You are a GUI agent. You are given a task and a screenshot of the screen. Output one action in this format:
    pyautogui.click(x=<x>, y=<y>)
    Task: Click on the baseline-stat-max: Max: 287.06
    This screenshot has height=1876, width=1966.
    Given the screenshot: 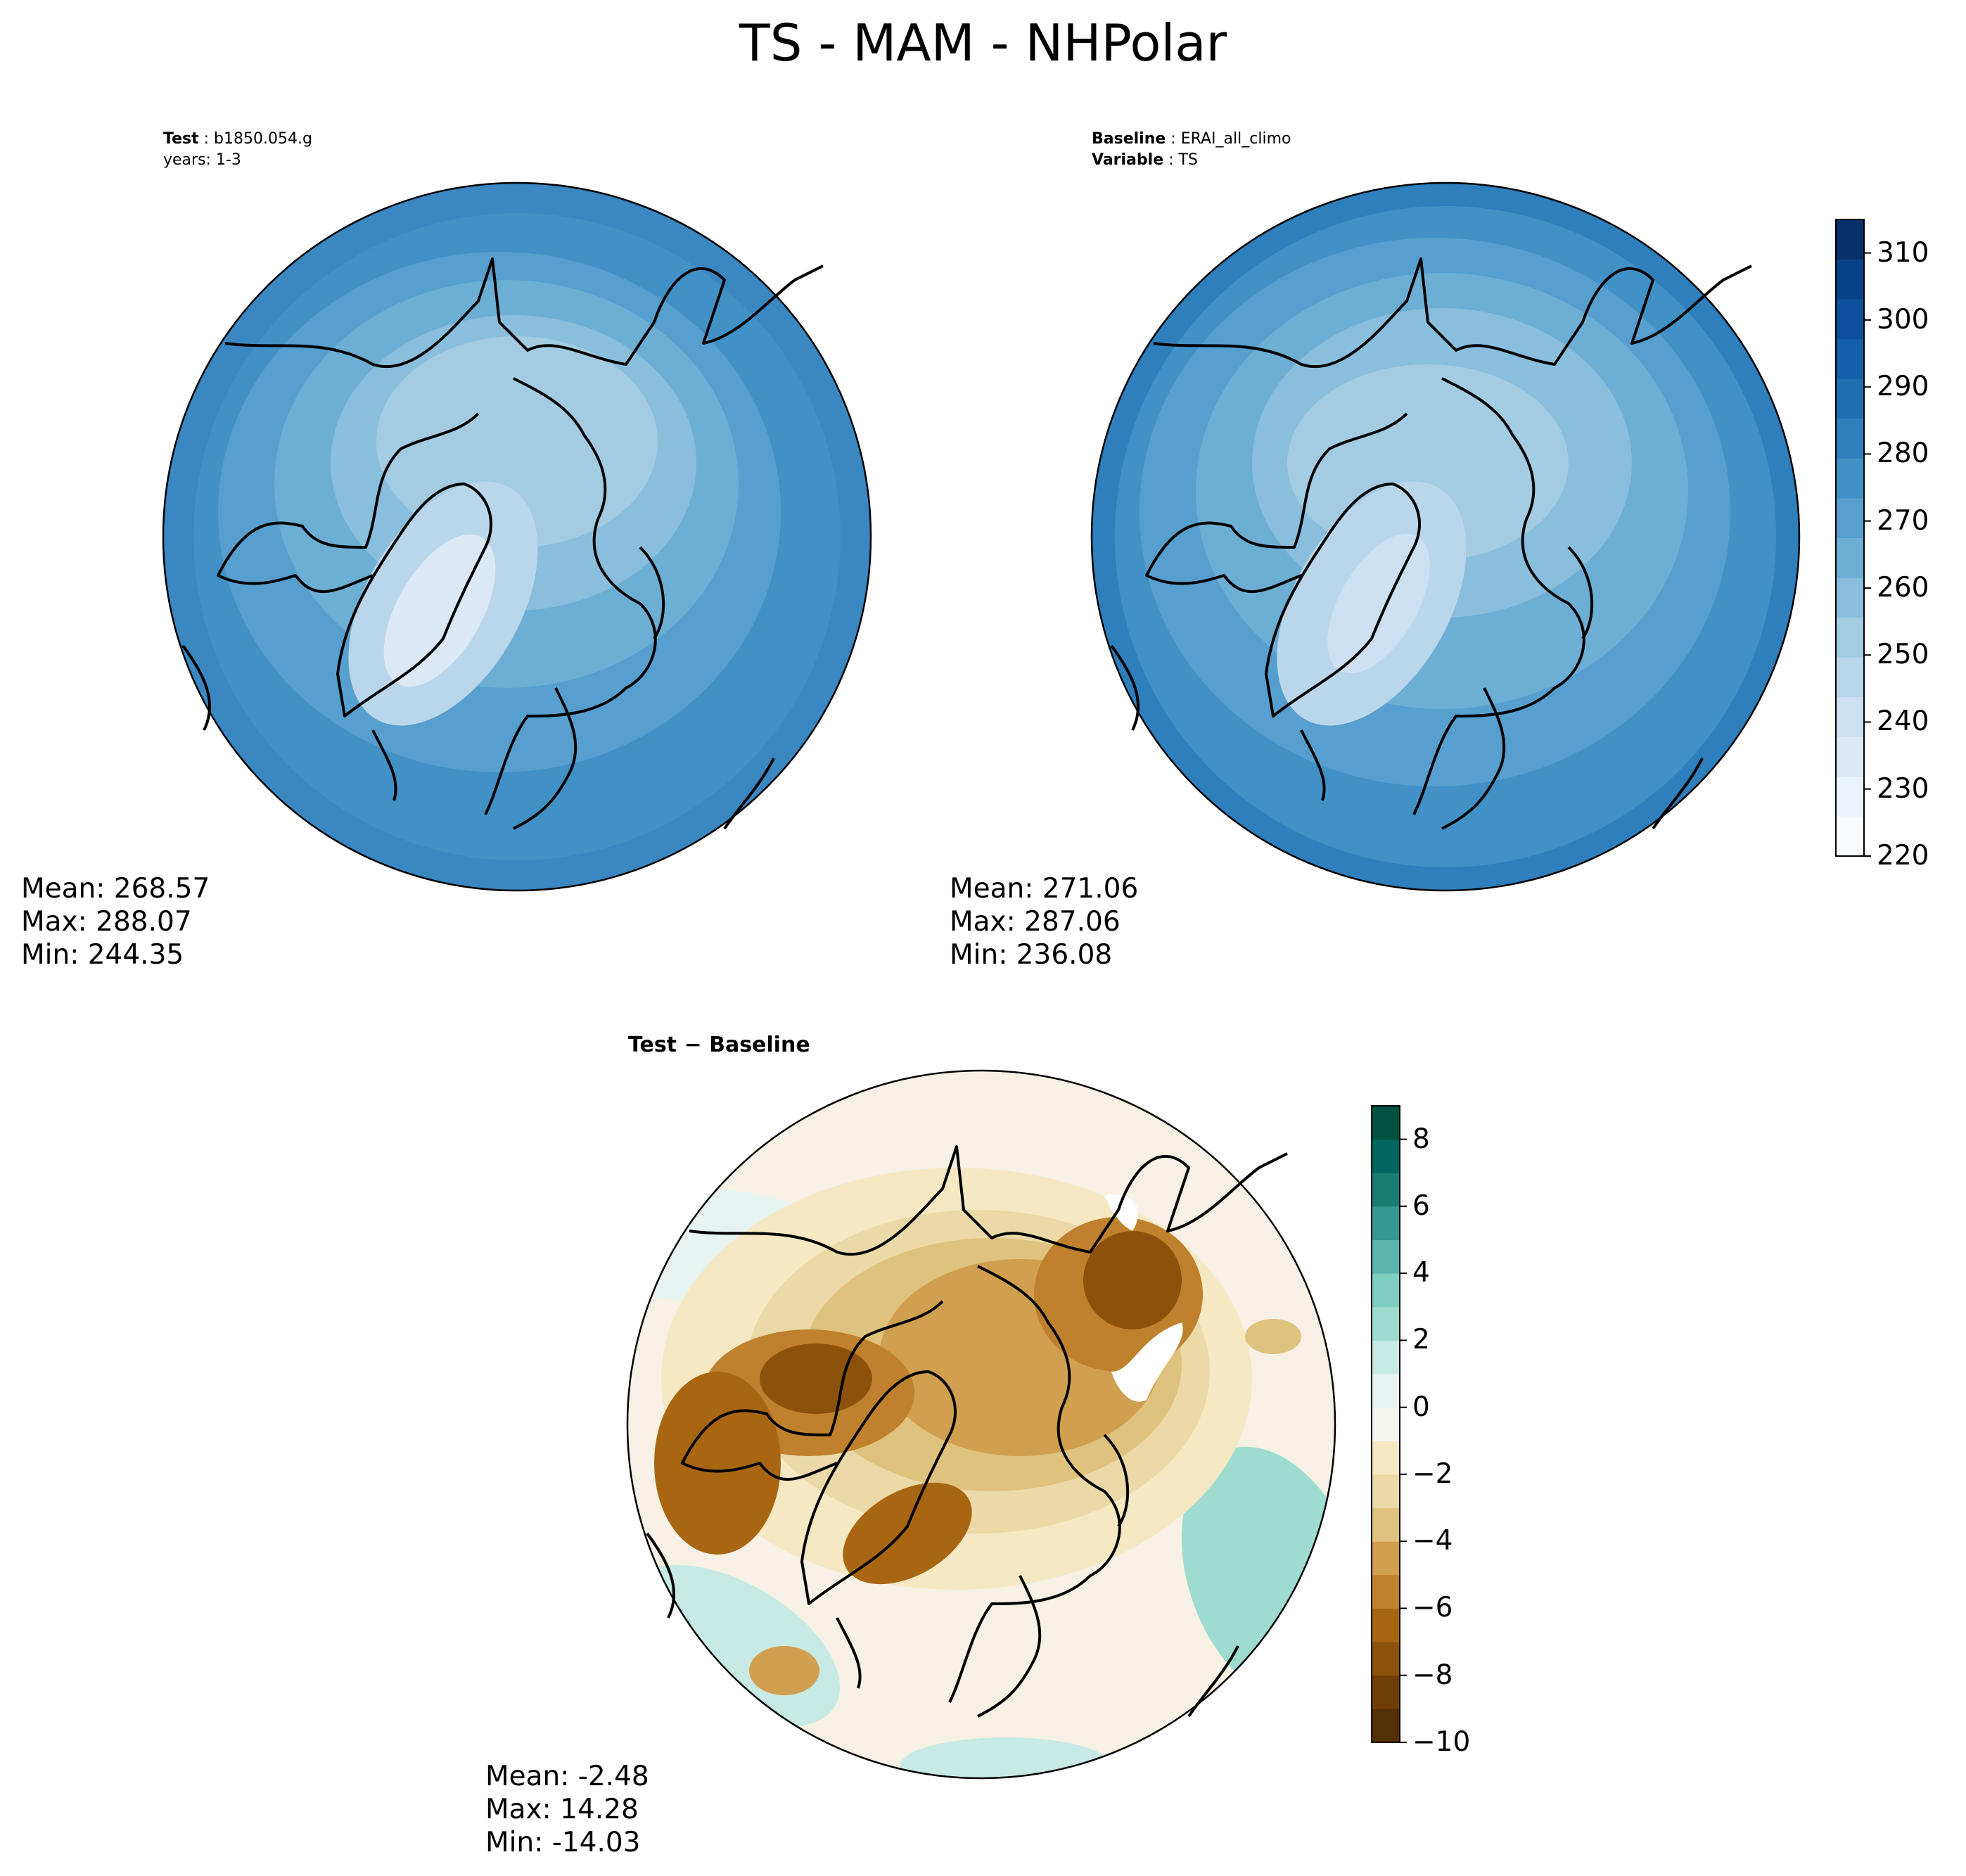 What is the action you would take?
    pyautogui.click(x=1035, y=922)
    